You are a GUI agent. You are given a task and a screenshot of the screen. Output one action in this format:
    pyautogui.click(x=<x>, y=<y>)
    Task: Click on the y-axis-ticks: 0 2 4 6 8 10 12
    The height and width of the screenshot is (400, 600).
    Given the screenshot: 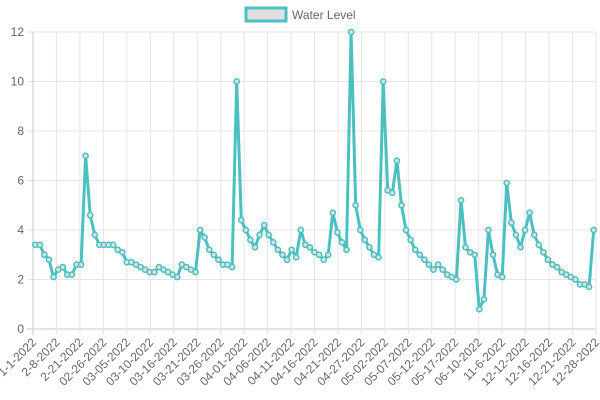 What is the action you would take?
    pyautogui.click(x=18, y=180)
    